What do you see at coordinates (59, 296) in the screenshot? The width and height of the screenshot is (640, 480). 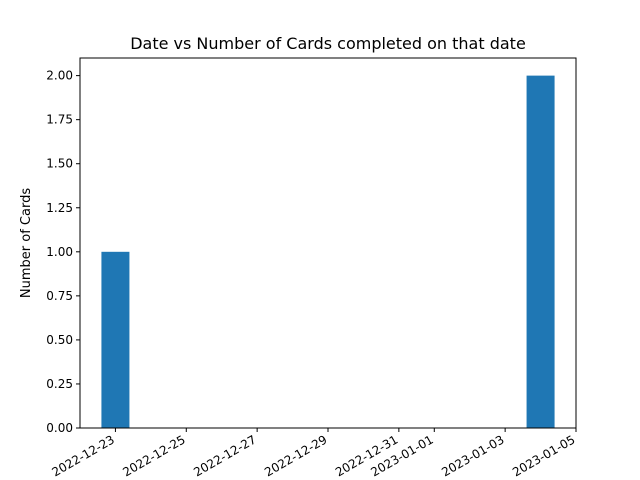 I see `y-tick-label: 0.75` at bounding box center [59, 296].